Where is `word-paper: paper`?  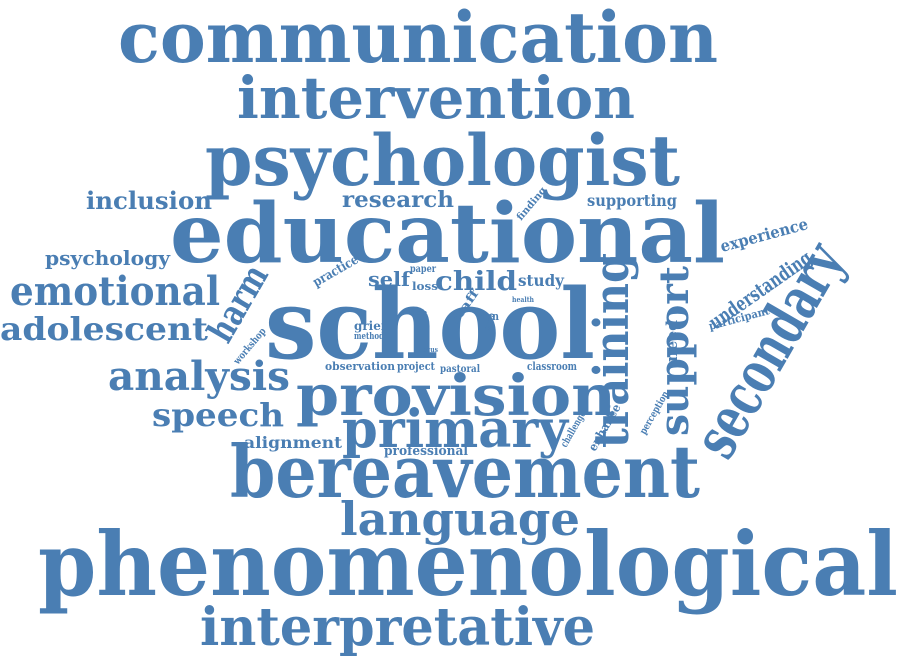 word-paper: paper is located at coordinates (423, 269).